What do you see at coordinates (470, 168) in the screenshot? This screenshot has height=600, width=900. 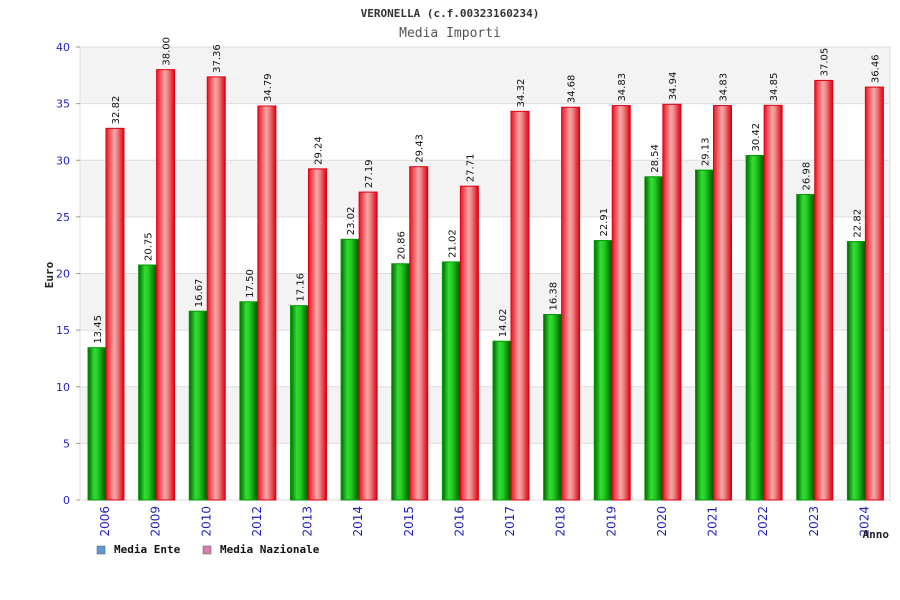 I see `value-label: 27.71` at bounding box center [470, 168].